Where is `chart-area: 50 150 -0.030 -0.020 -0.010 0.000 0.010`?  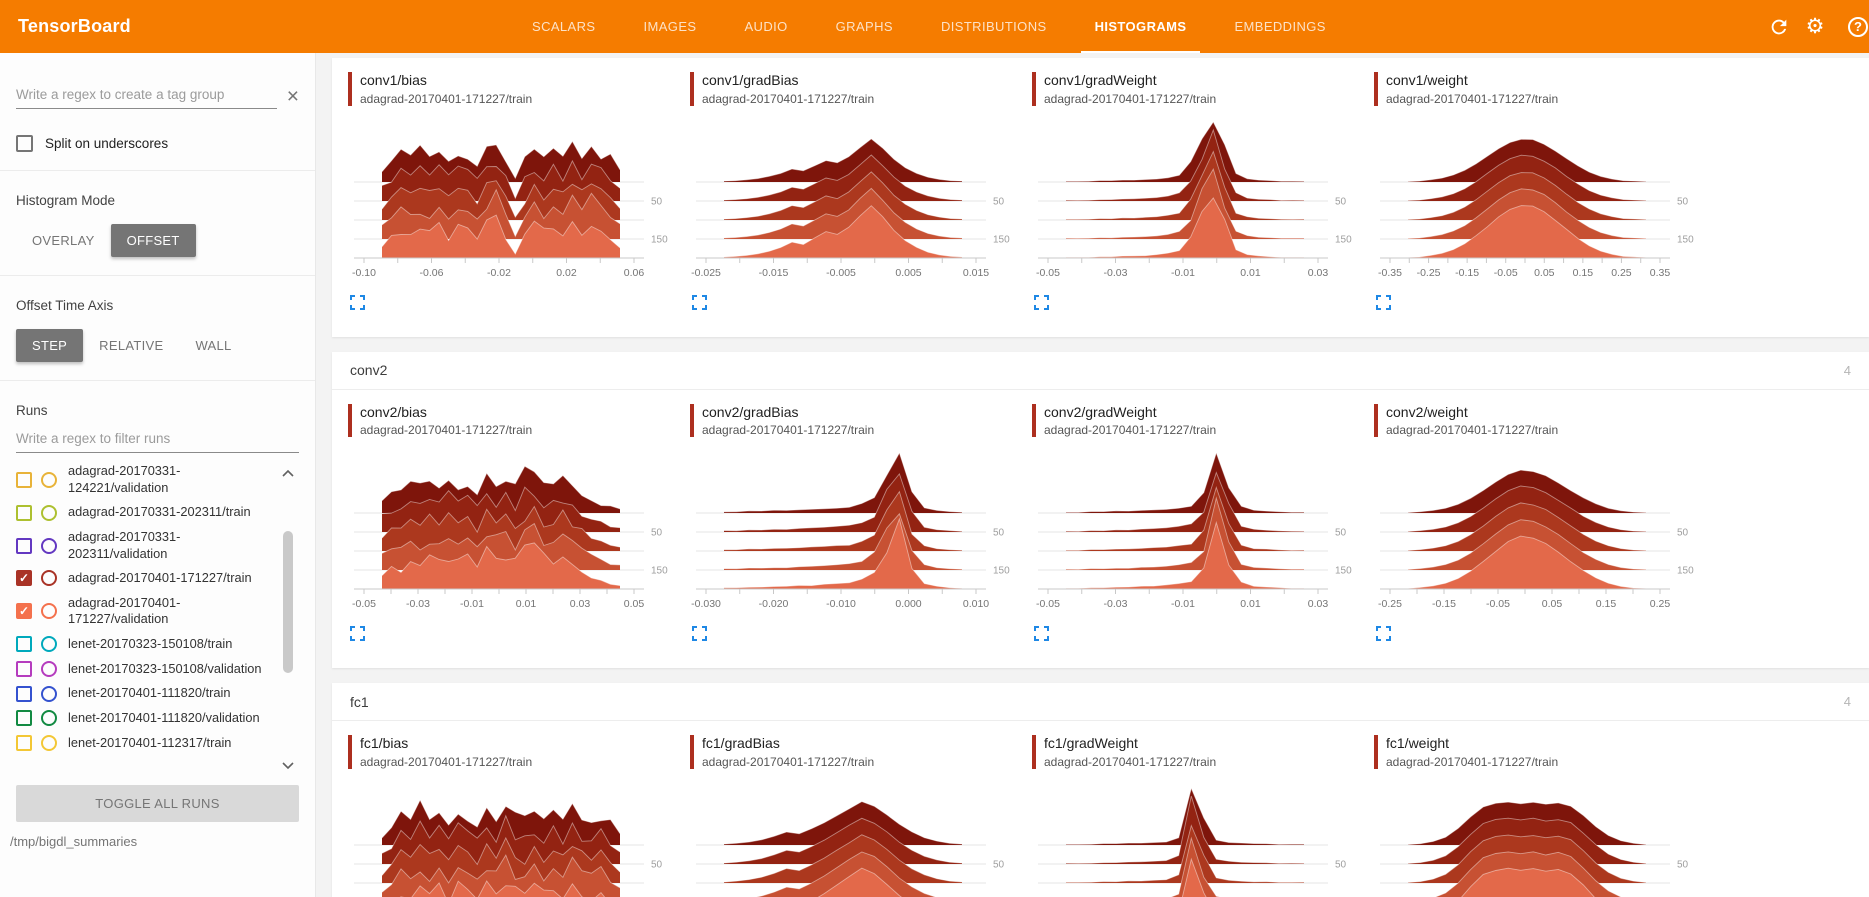 chart-area: 50 150 -0.030 -0.020 -0.010 0.000 0.010 is located at coordinates (855, 535).